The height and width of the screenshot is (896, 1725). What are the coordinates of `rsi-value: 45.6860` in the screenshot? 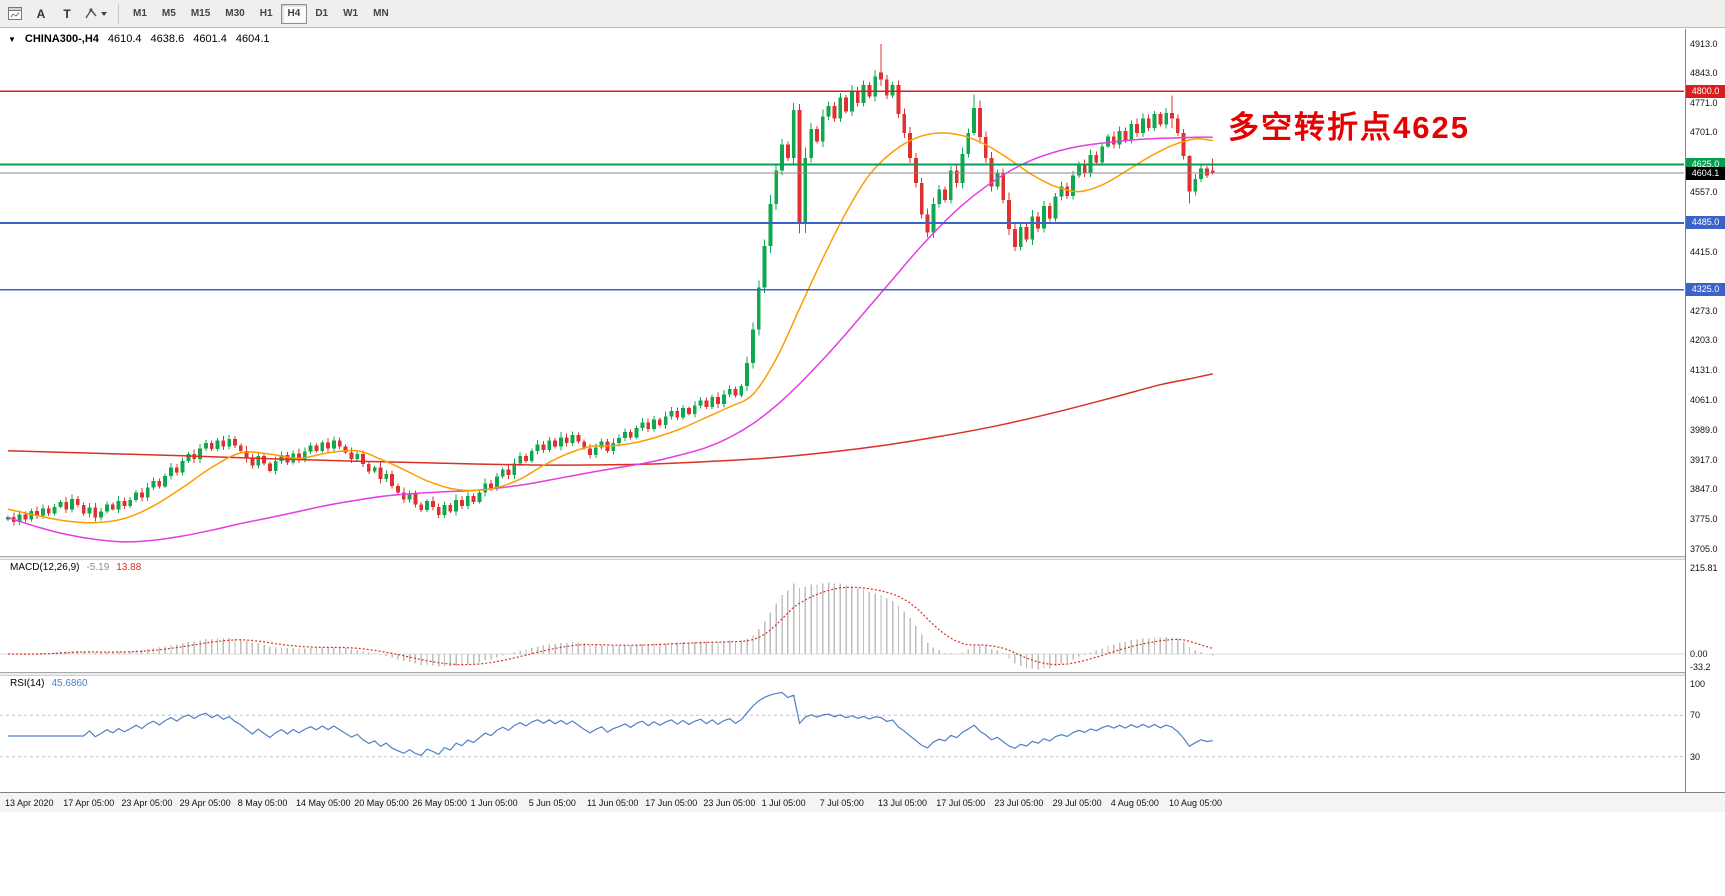 It's located at (69, 683).